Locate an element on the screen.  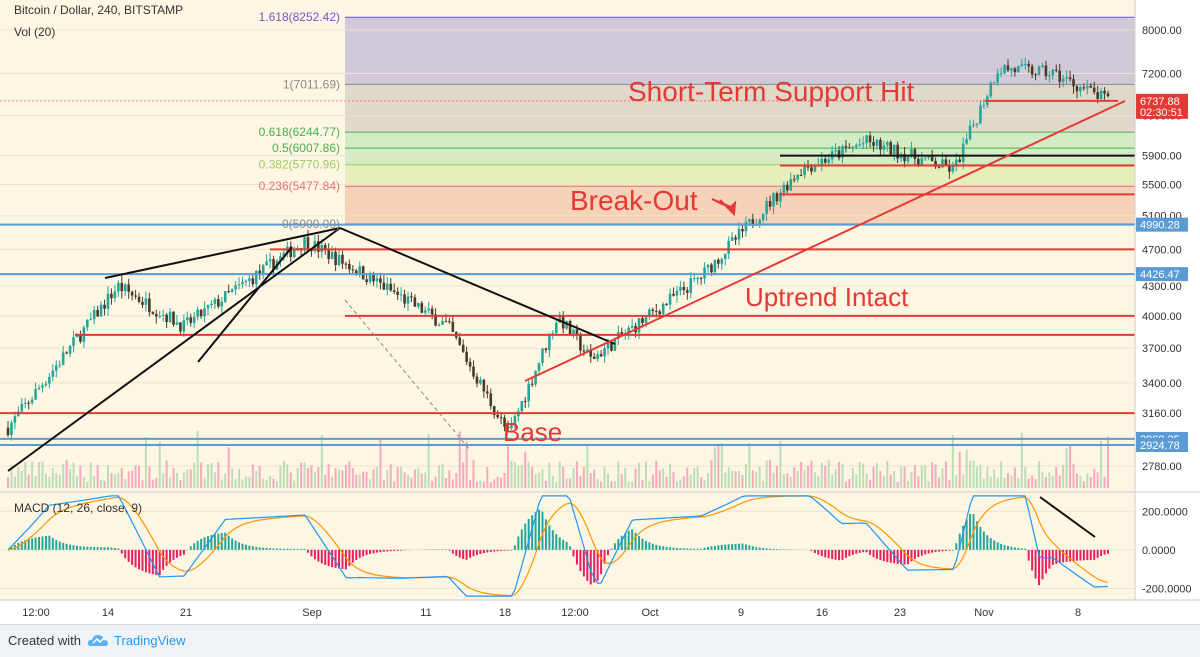
price-tick-label: 3700.00 is located at coordinates (1162, 349).